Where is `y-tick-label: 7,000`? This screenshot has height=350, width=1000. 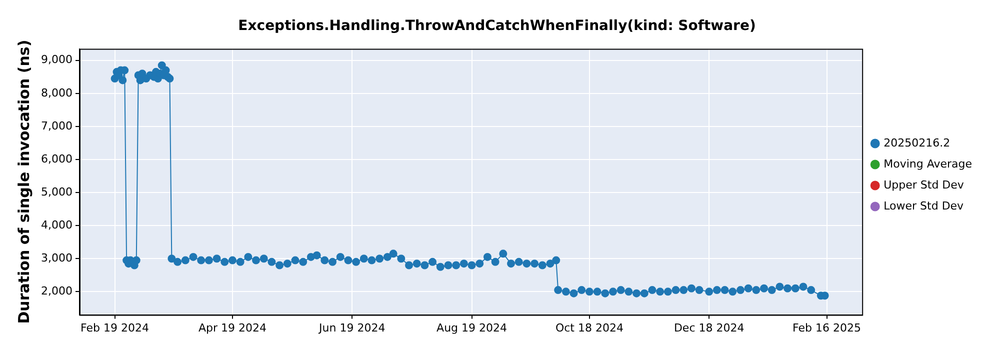 y-tick-label: 7,000 is located at coordinates (56, 125).